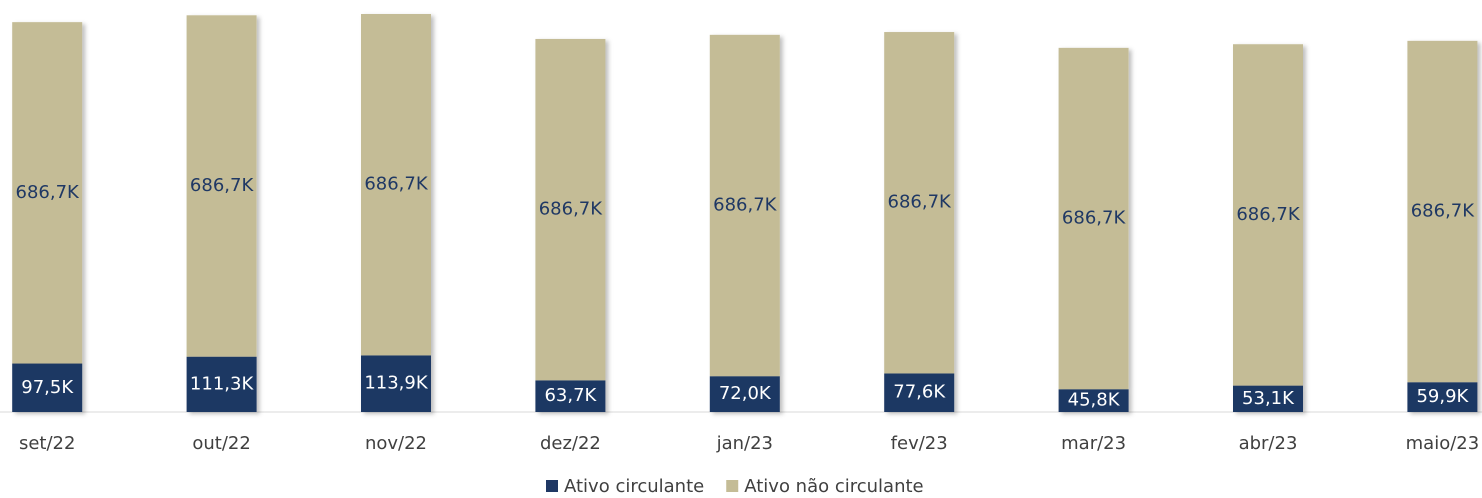 Image resolution: width=1482 pixels, height=498 pixels. I want to click on x-tick-label: set/22, so click(47, 443).